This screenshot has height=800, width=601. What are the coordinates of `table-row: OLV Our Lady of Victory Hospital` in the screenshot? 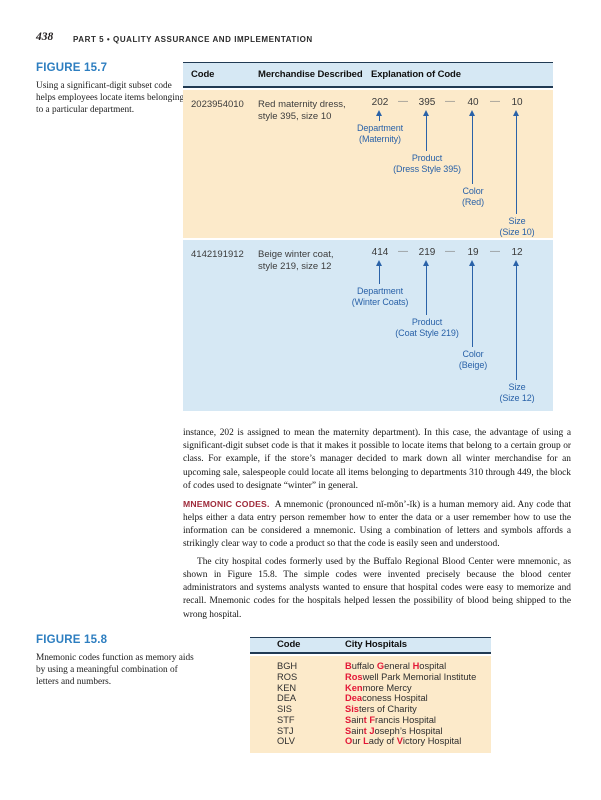 It's located at (370, 741).